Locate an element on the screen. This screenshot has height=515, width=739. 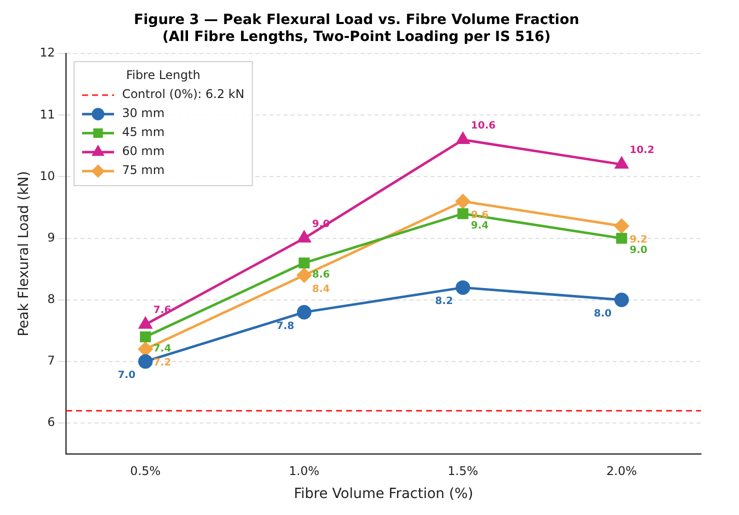
legend-label: 45 mm is located at coordinates (143, 132).